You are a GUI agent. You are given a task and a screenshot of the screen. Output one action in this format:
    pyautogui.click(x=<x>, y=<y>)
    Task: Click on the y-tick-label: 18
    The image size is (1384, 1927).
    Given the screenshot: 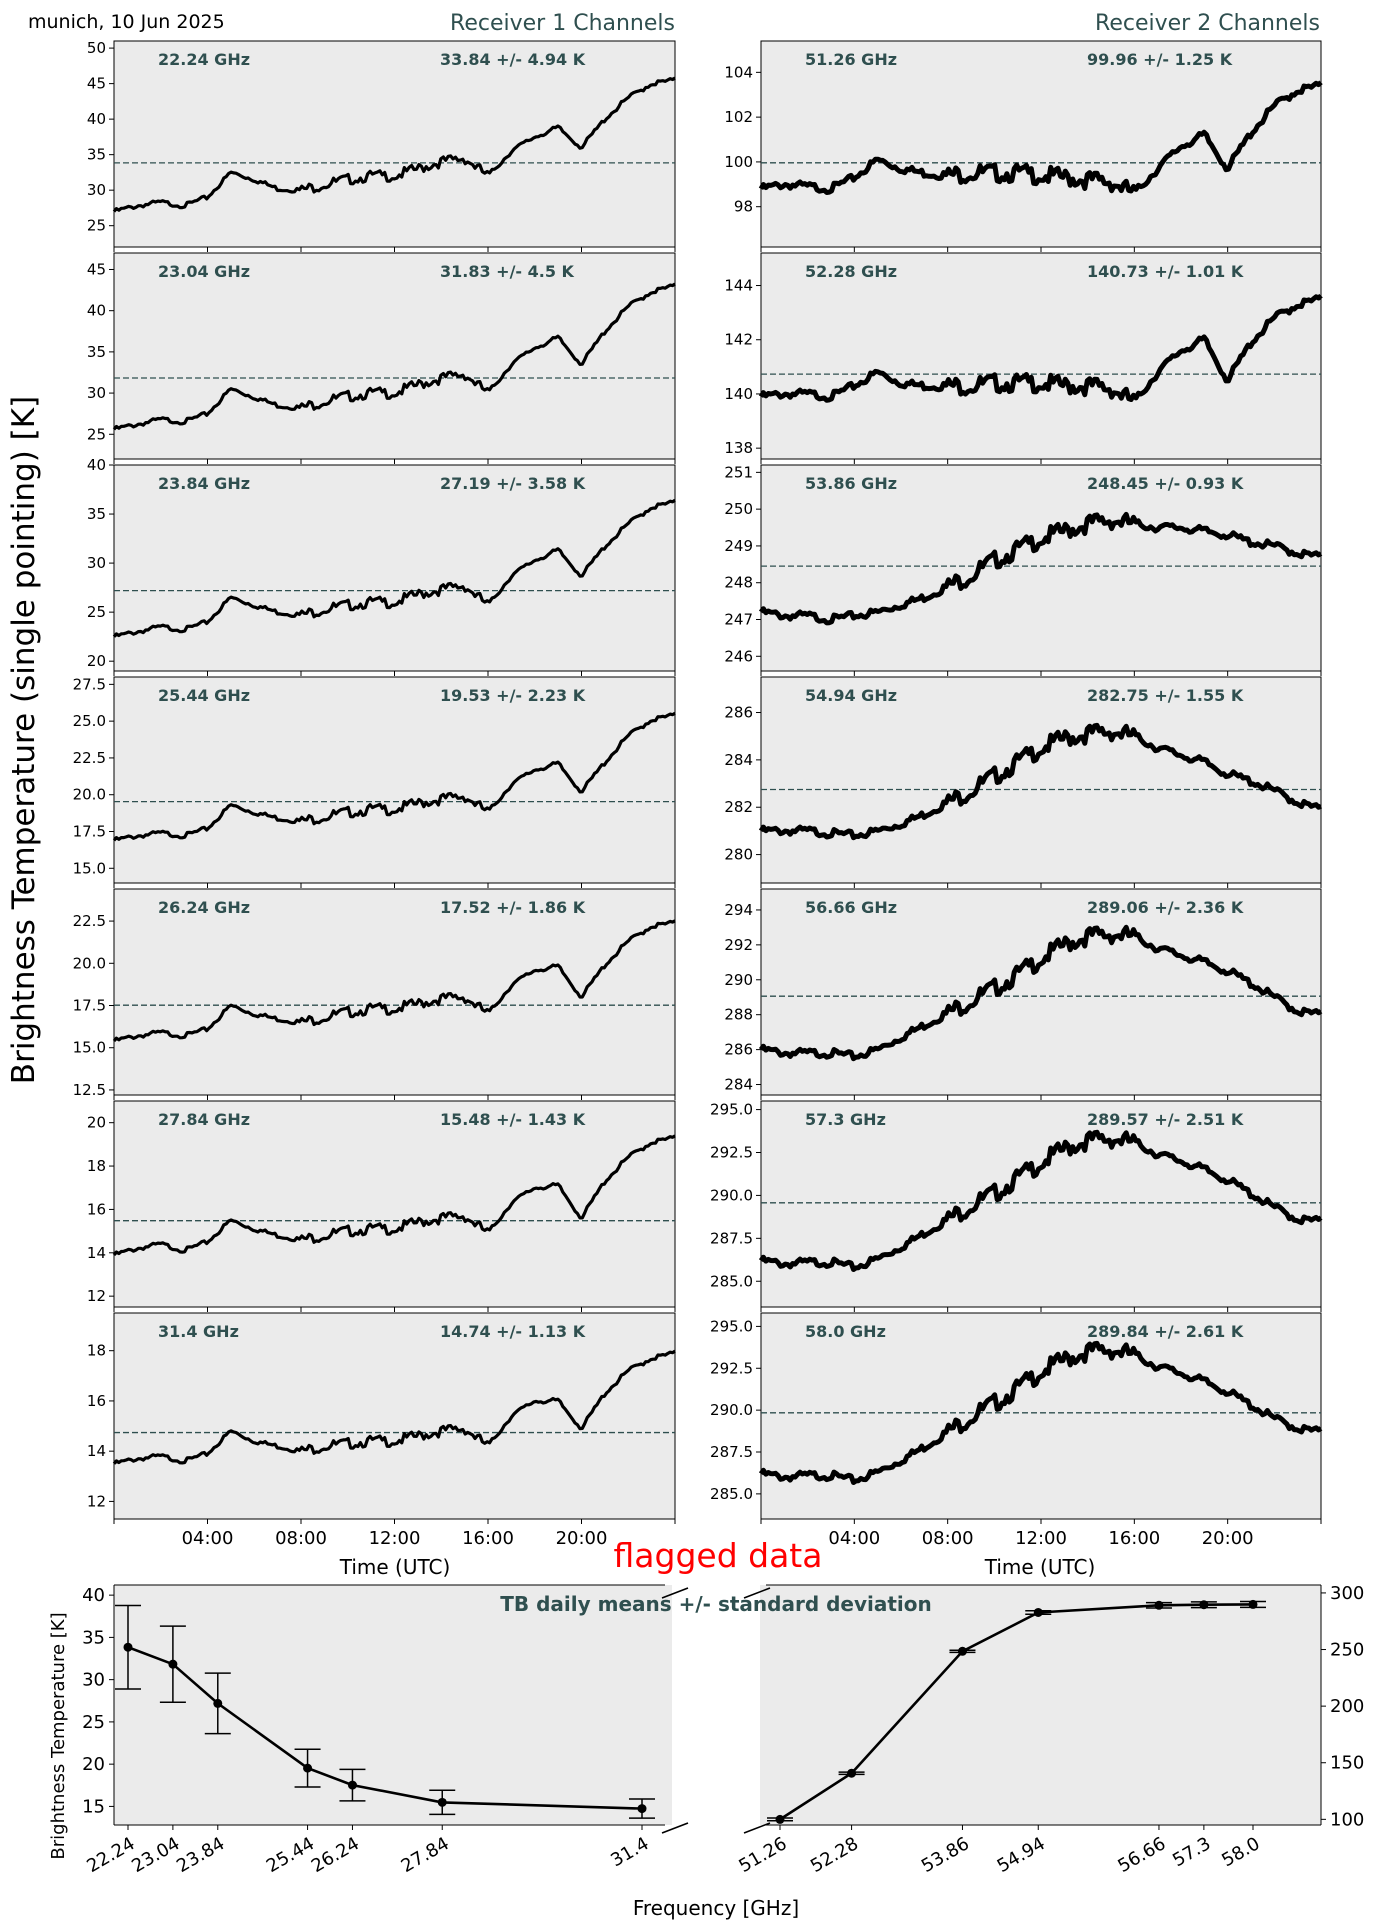 What is the action you would take?
    pyautogui.click(x=96, y=1351)
    